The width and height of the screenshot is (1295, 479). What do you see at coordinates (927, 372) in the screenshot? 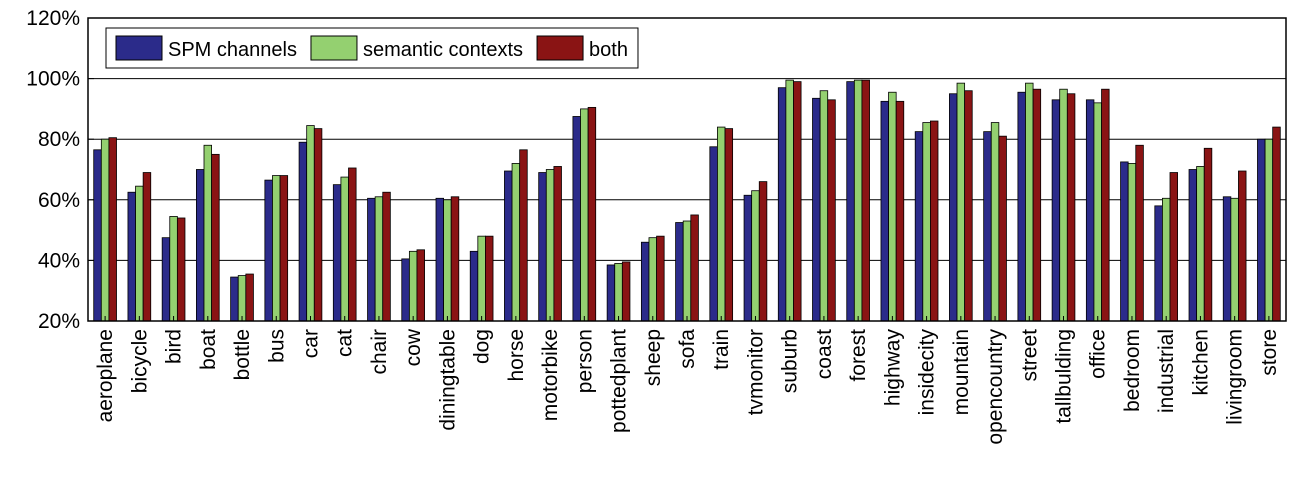
I see `x-category-label: insidecity` at bounding box center [927, 372].